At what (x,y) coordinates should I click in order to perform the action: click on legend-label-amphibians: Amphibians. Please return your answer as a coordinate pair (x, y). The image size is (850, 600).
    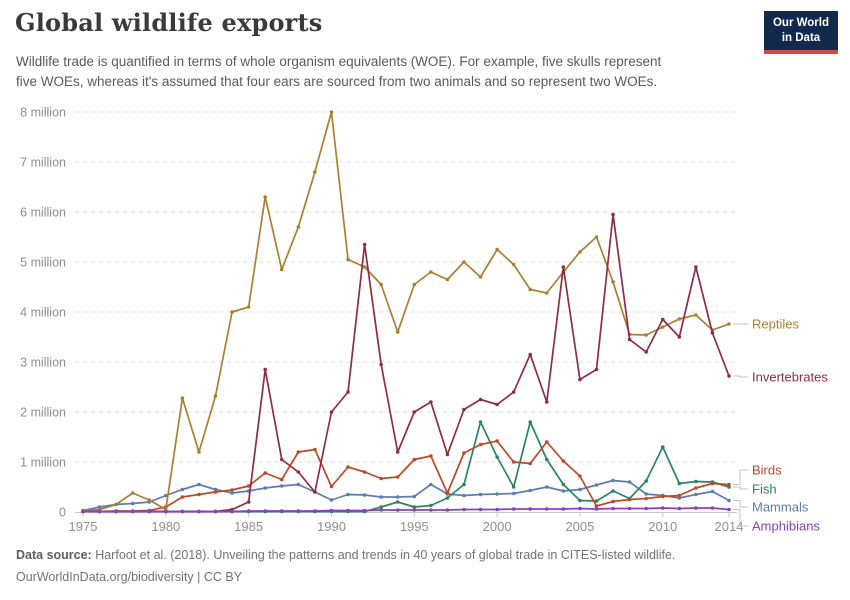
    Looking at the image, I should click on (786, 526).